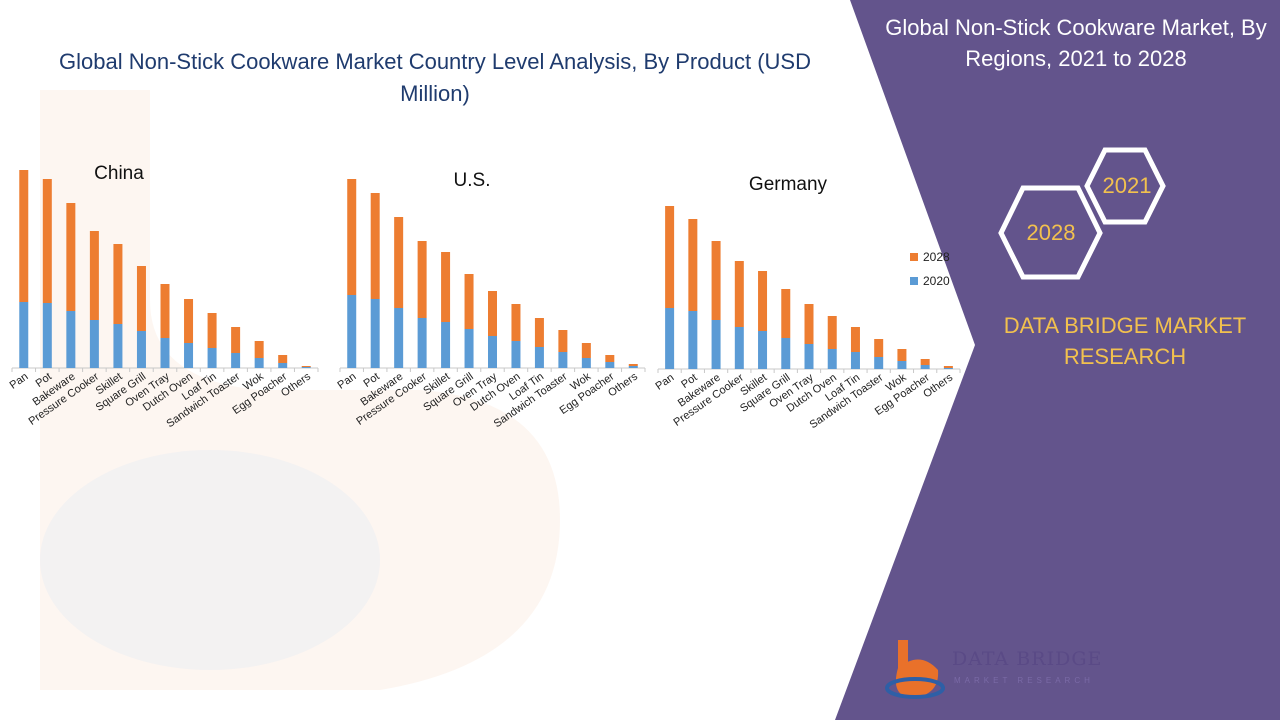 The width and height of the screenshot is (1280, 720). Describe the element at coordinates (1125, 341) in the screenshot. I see `brand-name: DATA BRIDGE MARKET RESEARCH` at that location.